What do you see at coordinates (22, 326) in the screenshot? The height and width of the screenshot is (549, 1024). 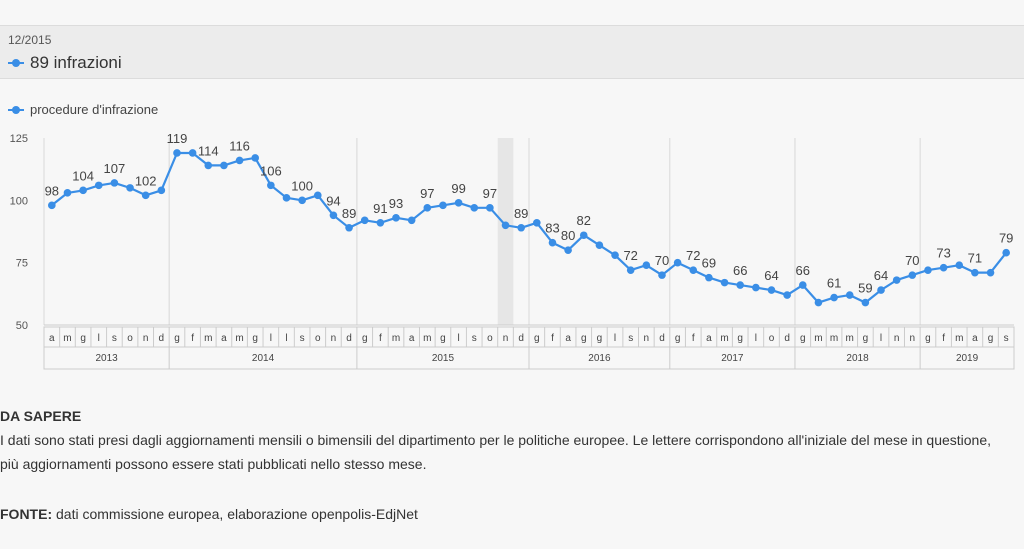 I see `y-tick-label: 50` at bounding box center [22, 326].